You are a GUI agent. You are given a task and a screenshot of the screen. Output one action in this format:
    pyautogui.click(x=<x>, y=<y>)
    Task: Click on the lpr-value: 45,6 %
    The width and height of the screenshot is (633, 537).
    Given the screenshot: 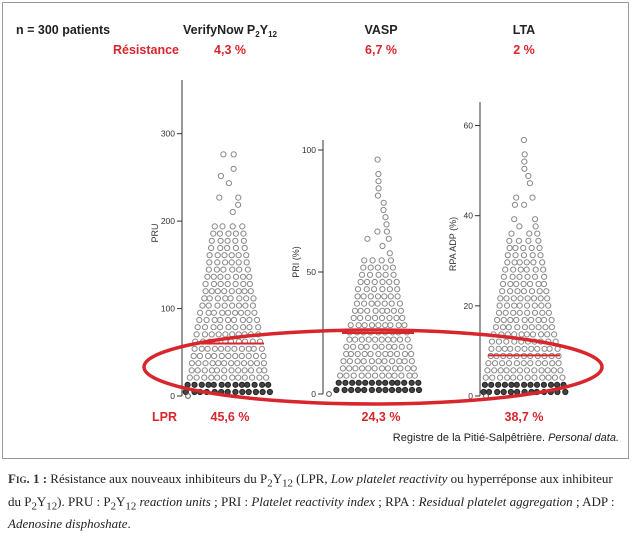 What is the action you would take?
    pyautogui.click(x=230, y=417)
    